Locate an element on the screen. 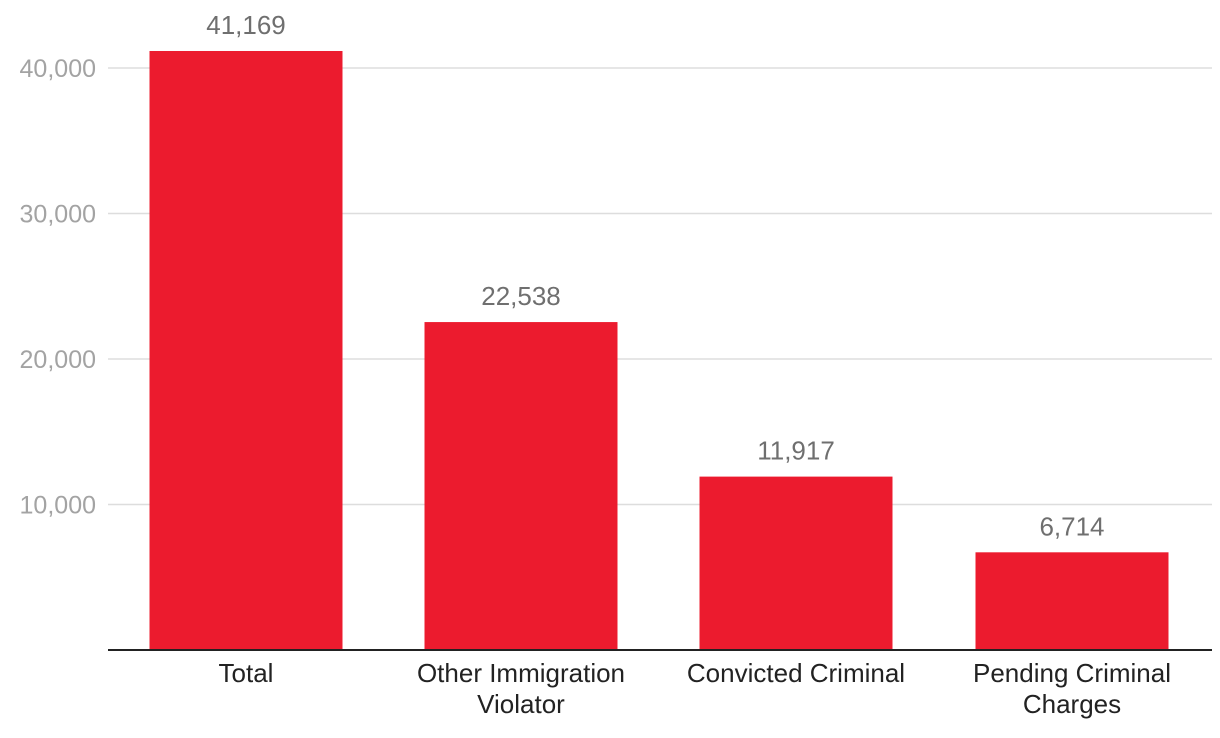  y-tick-label: 30,000 is located at coordinates (58, 215).